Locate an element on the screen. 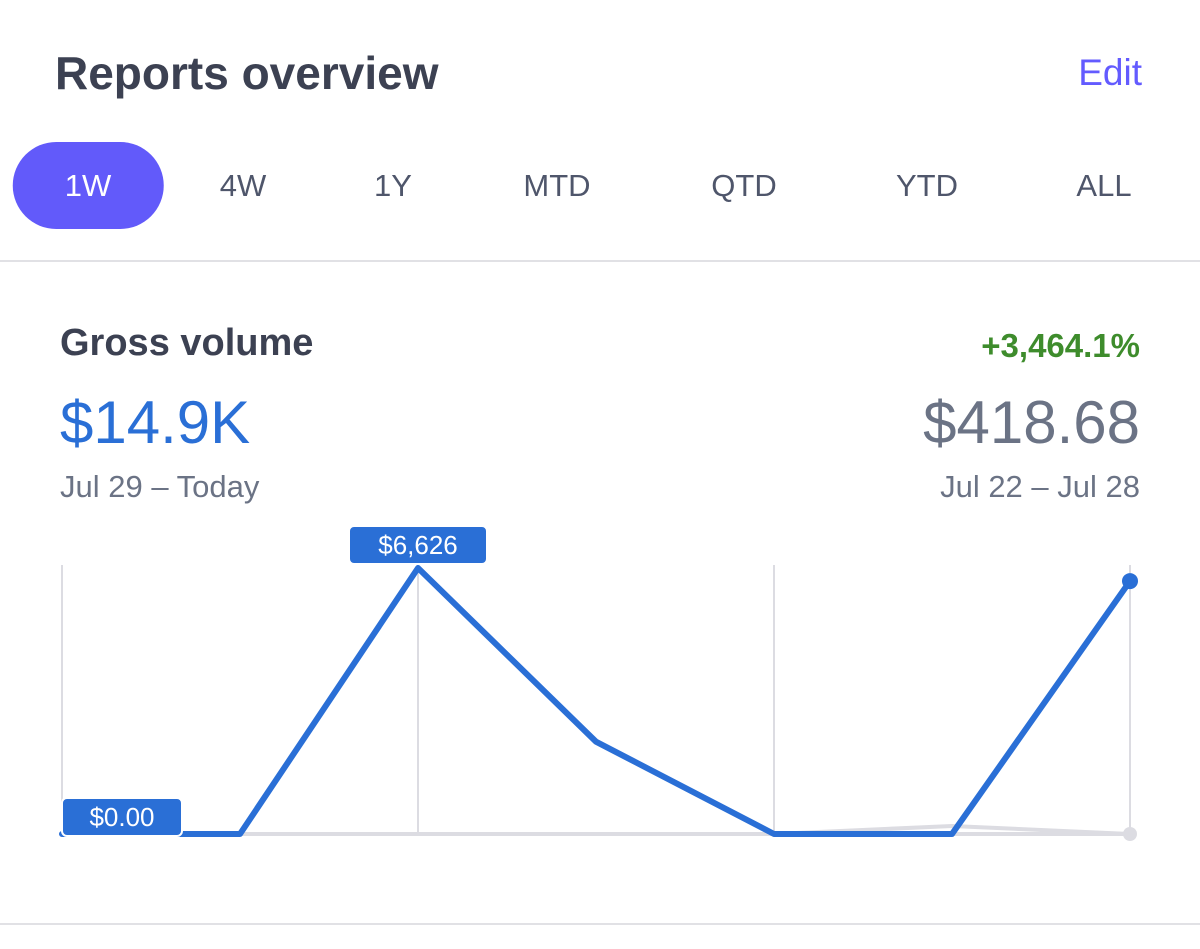 The width and height of the screenshot is (1200, 949). time-range-tabs: 1W 4W 1Y MTD QTD YTD ALL is located at coordinates (600, 185).